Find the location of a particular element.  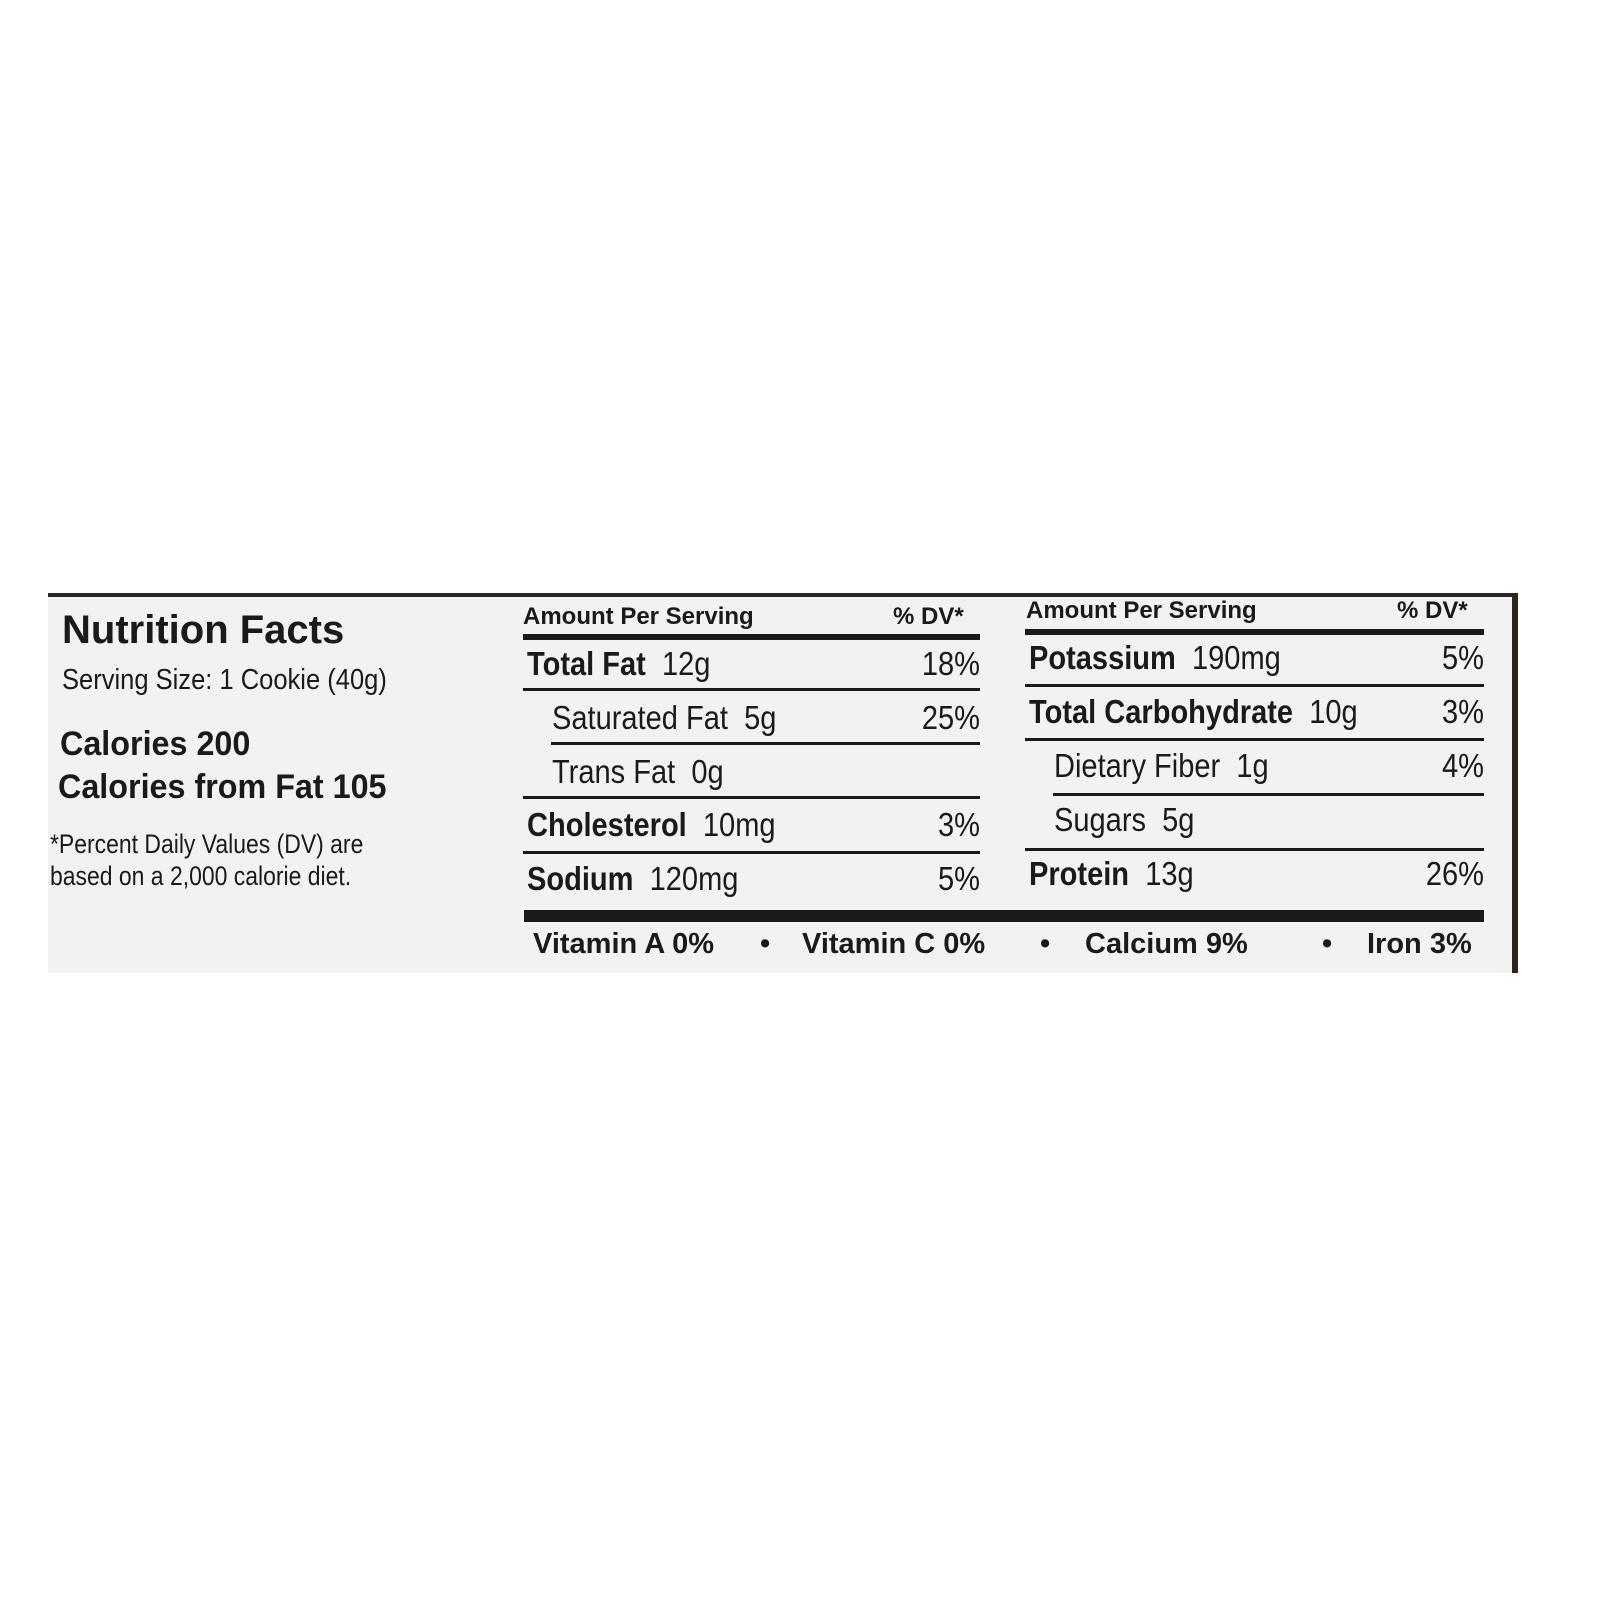

left-header-dv: % DV* is located at coordinates (928, 616).